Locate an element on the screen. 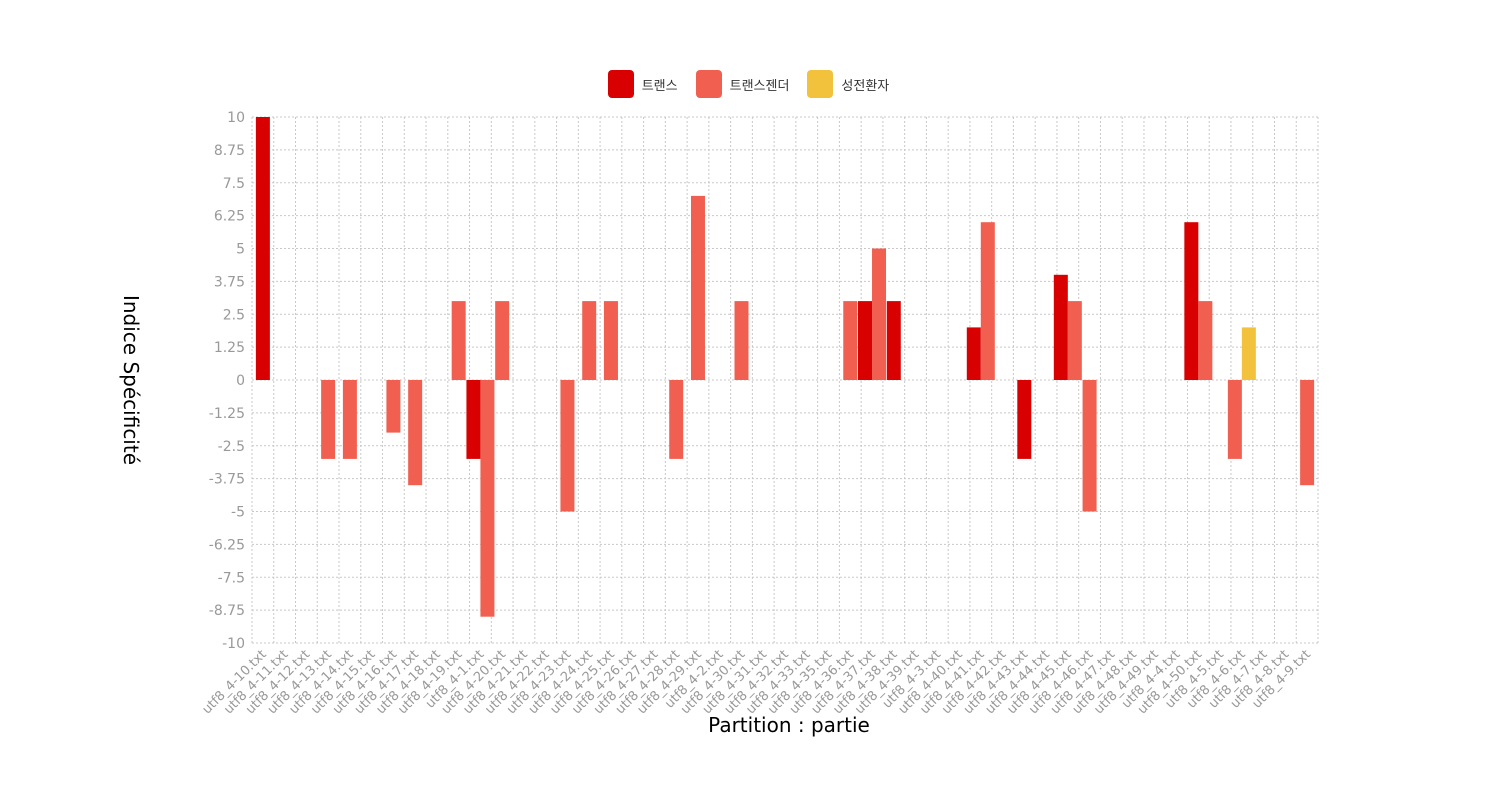 The image size is (1497, 812). y-tick-label: 8.75 is located at coordinates (229, 151).